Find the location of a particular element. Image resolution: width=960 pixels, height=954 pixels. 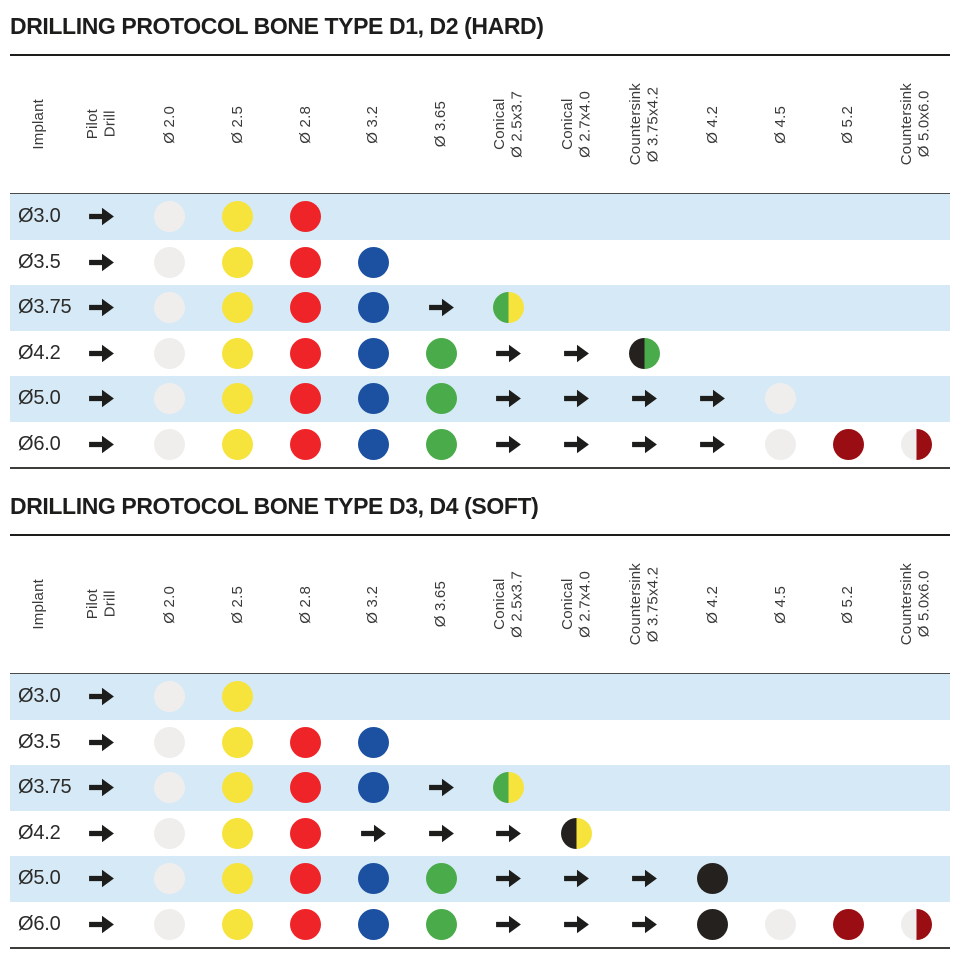

rotated-header-label: Conical Ø 2.5x3.7 is located at coordinates (508, 604).